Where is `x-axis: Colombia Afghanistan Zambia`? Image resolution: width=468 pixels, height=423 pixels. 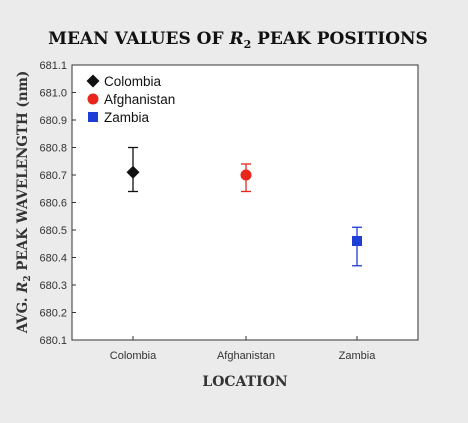 x-axis: Colombia Afghanistan Zambia is located at coordinates (243, 349).